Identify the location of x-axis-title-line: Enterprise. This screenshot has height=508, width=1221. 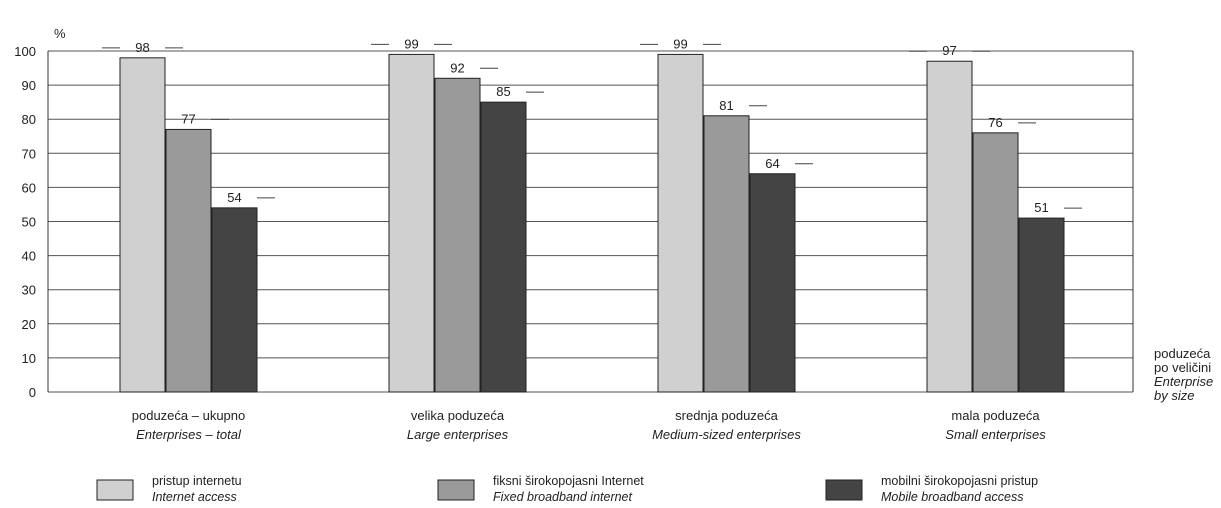
(1183, 381).